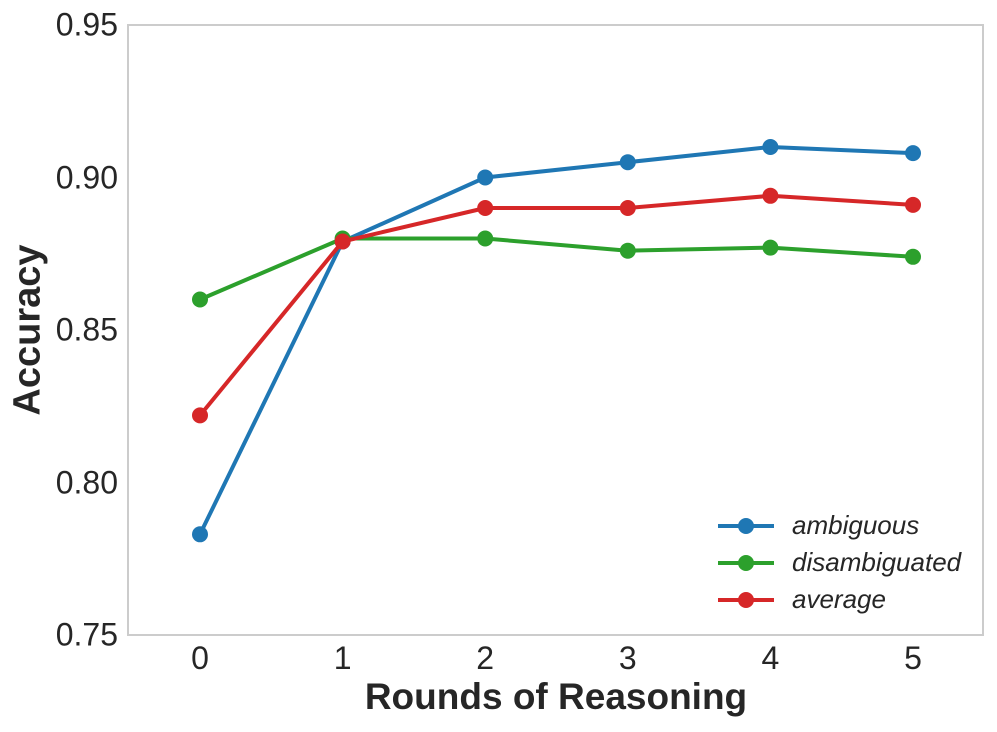 This screenshot has width=997, height=732. I want to click on y-tick-label-0.80: 0.80, so click(86, 481).